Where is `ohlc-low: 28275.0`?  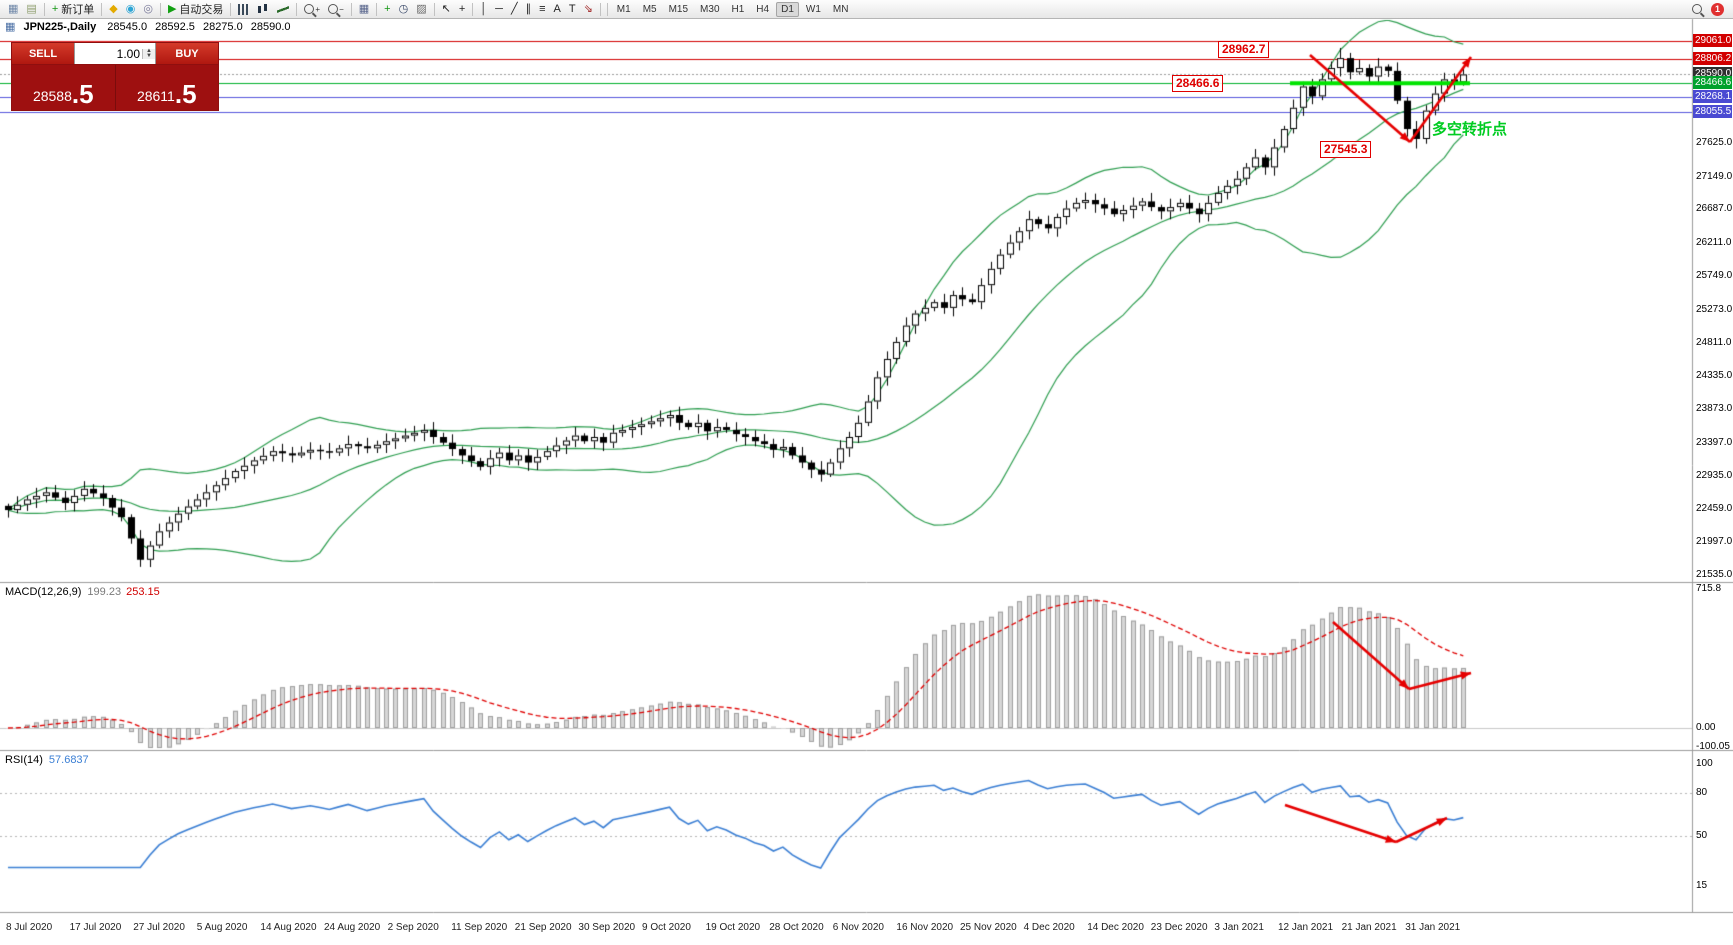
ohlc-low: 28275.0 is located at coordinates (222, 27).